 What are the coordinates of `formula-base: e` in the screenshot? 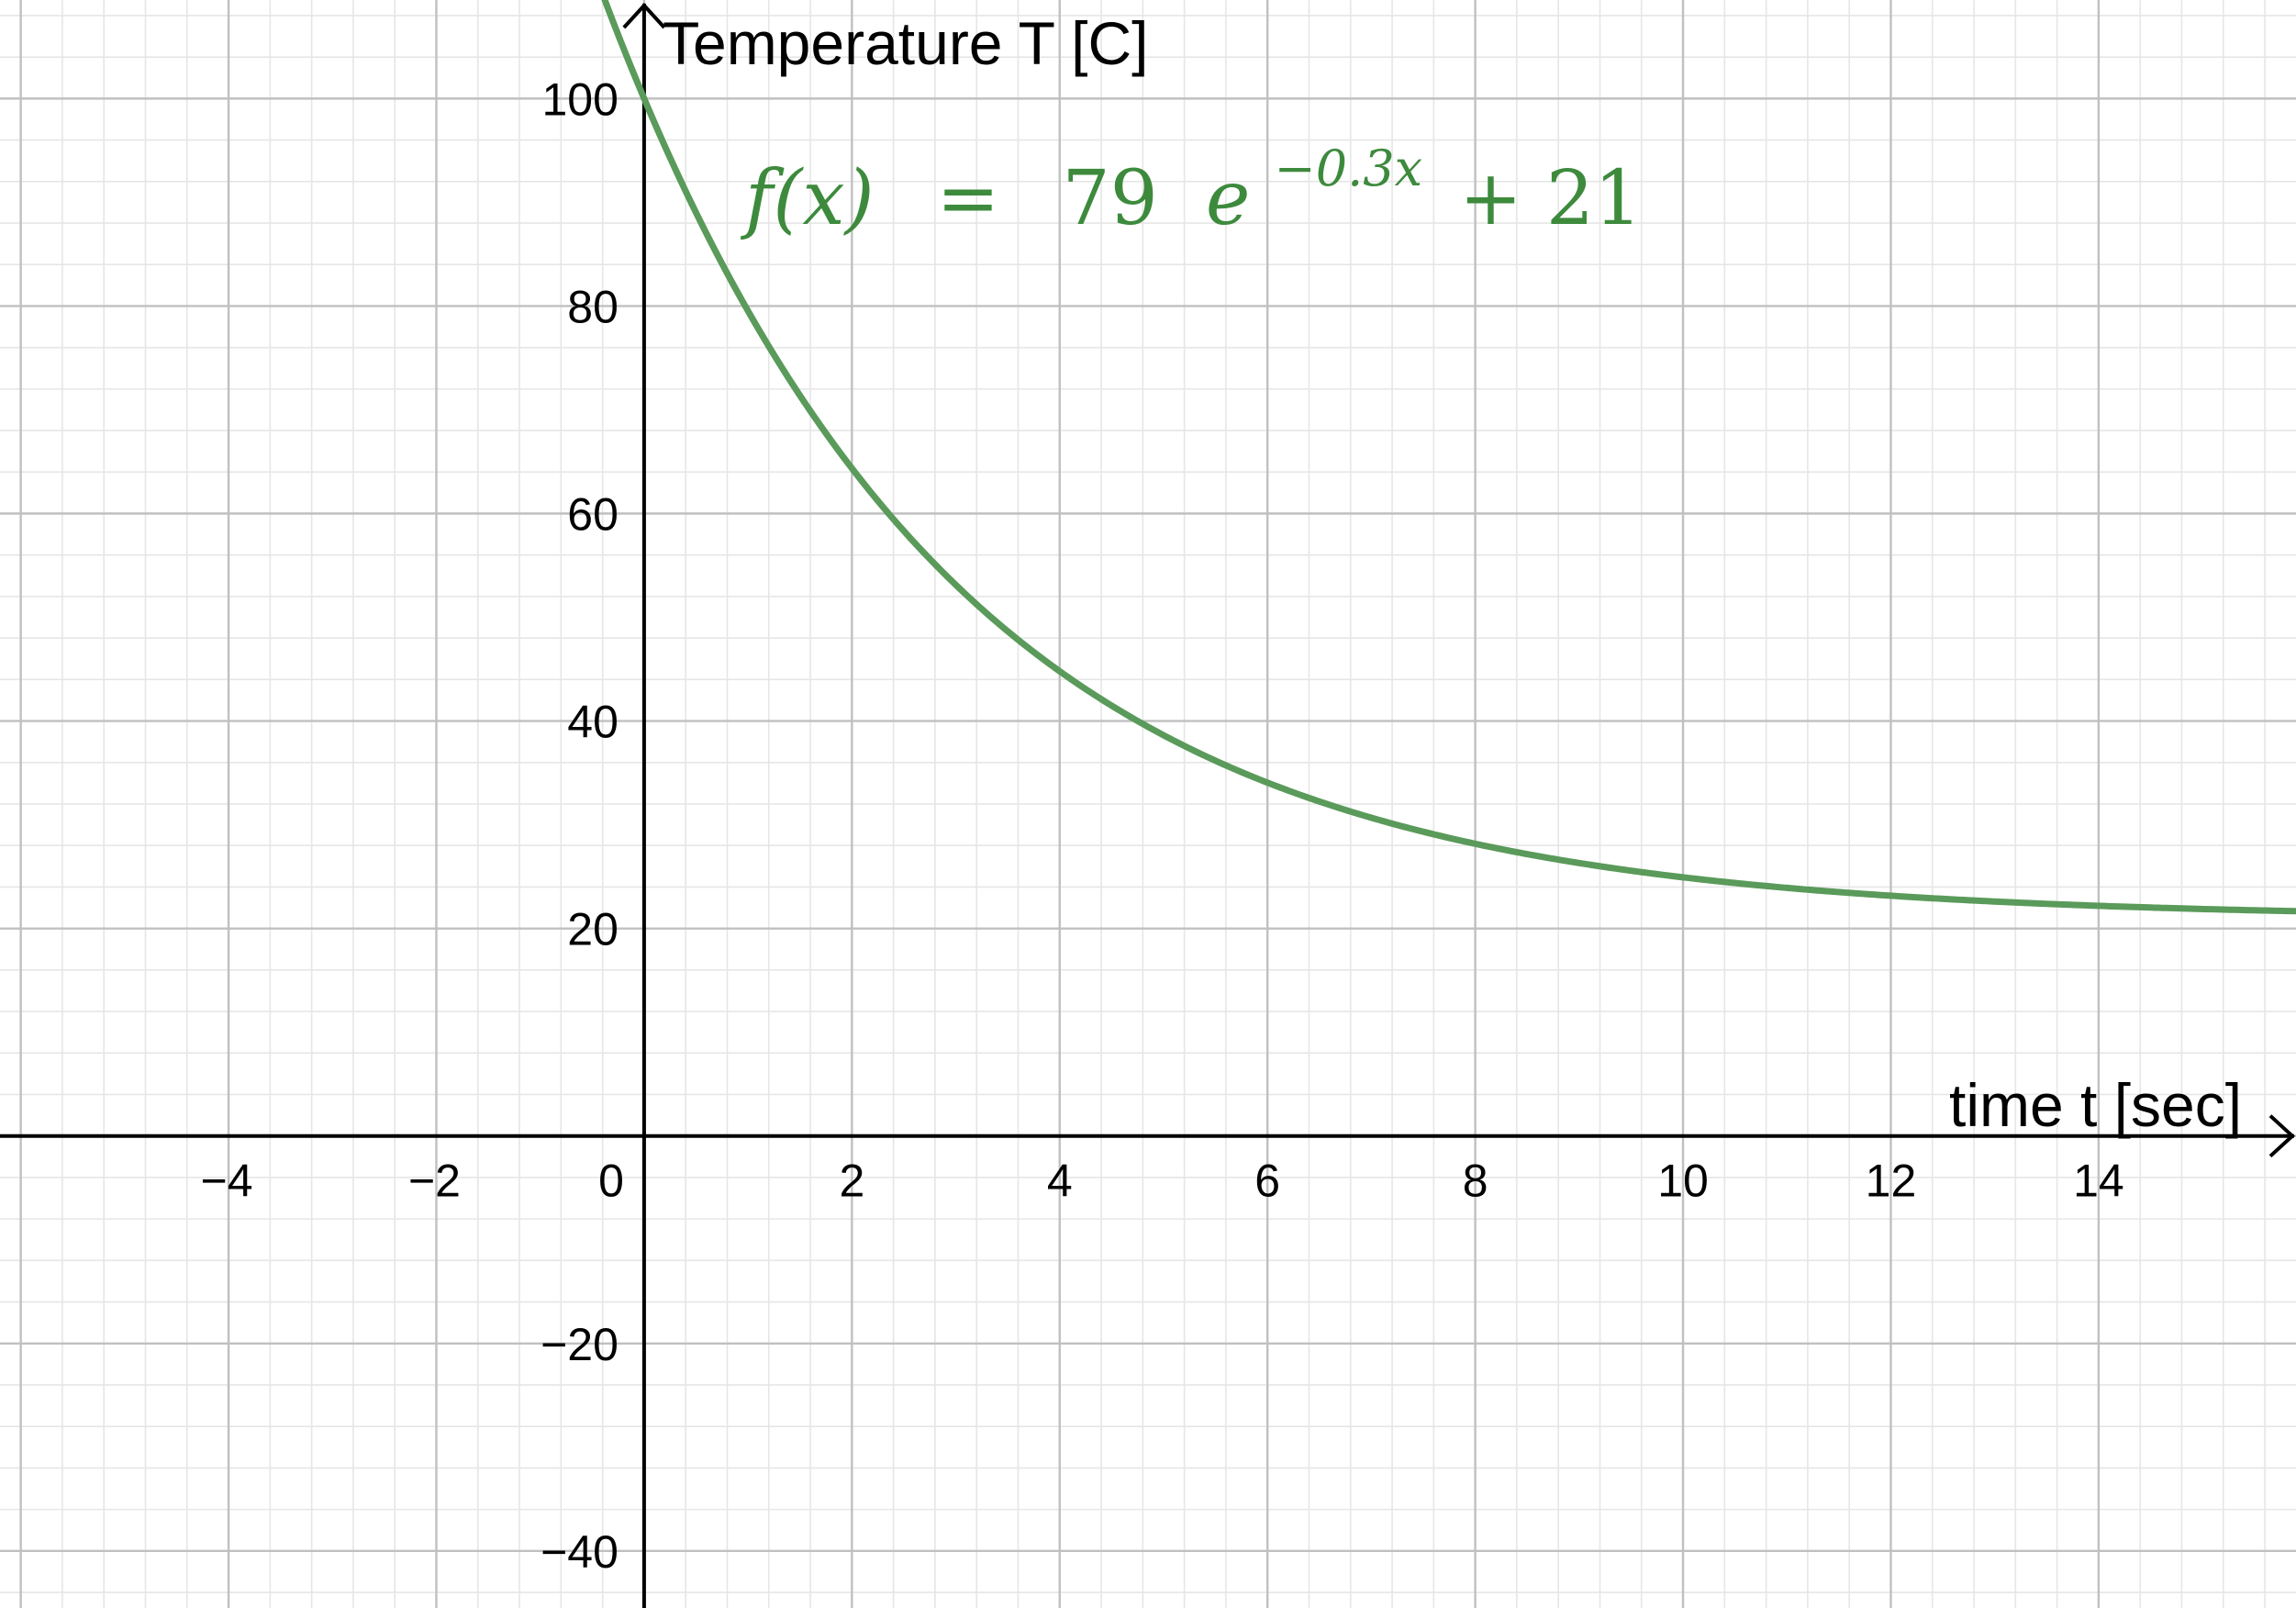 It's located at (1228, 198).